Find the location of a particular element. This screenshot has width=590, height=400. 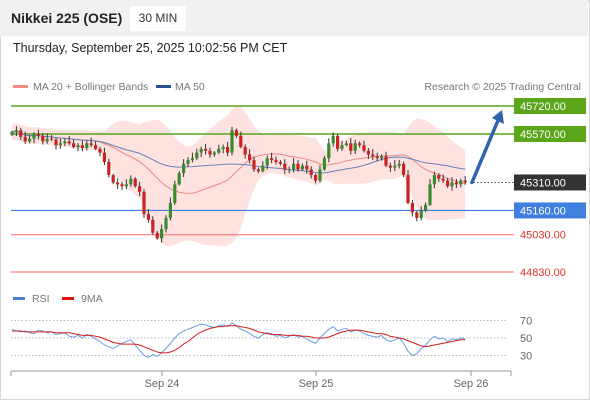

header-bar: Nikkei 225 (OSE) 30 MIN is located at coordinates (294, 18).